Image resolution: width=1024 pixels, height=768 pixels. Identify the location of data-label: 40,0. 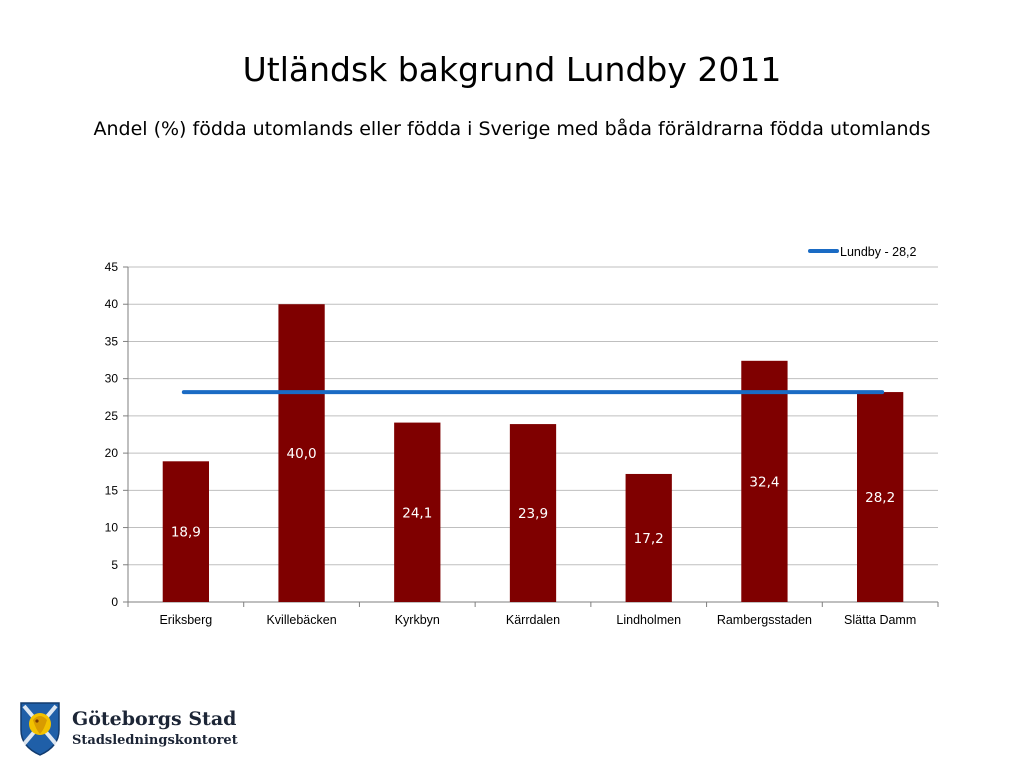
(302, 454).